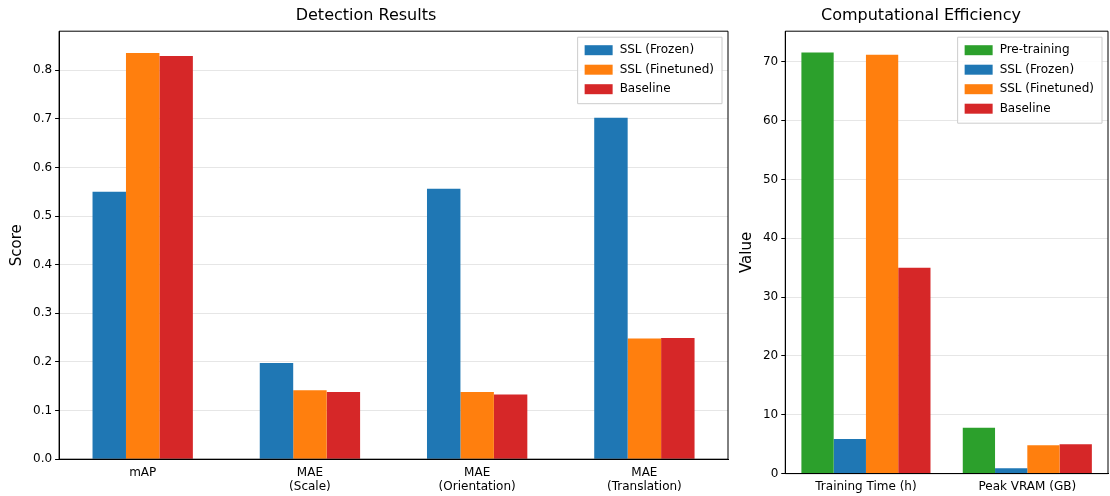 This screenshot has height=496, width=1110. Describe the element at coordinates (42, 263) in the screenshot. I see `y-tick-label: 0.4` at that location.